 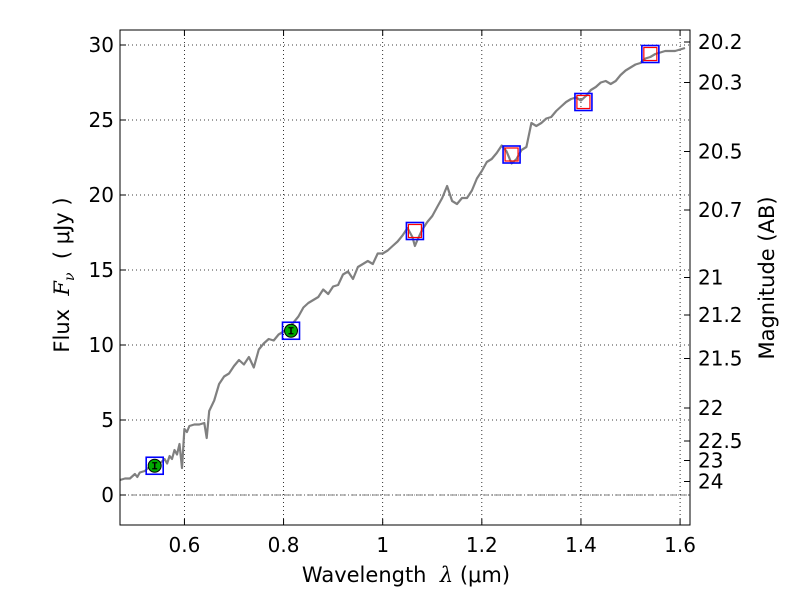 What do you see at coordinates (64, 274) in the screenshot?
I see `y-axis-label: Flux Fν ( μJy )` at bounding box center [64, 274].